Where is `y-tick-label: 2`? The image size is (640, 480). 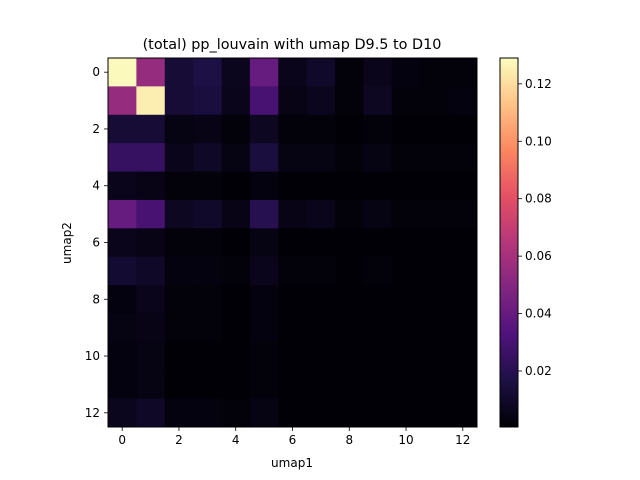
y-tick-label: 2 is located at coordinates (96, 129).